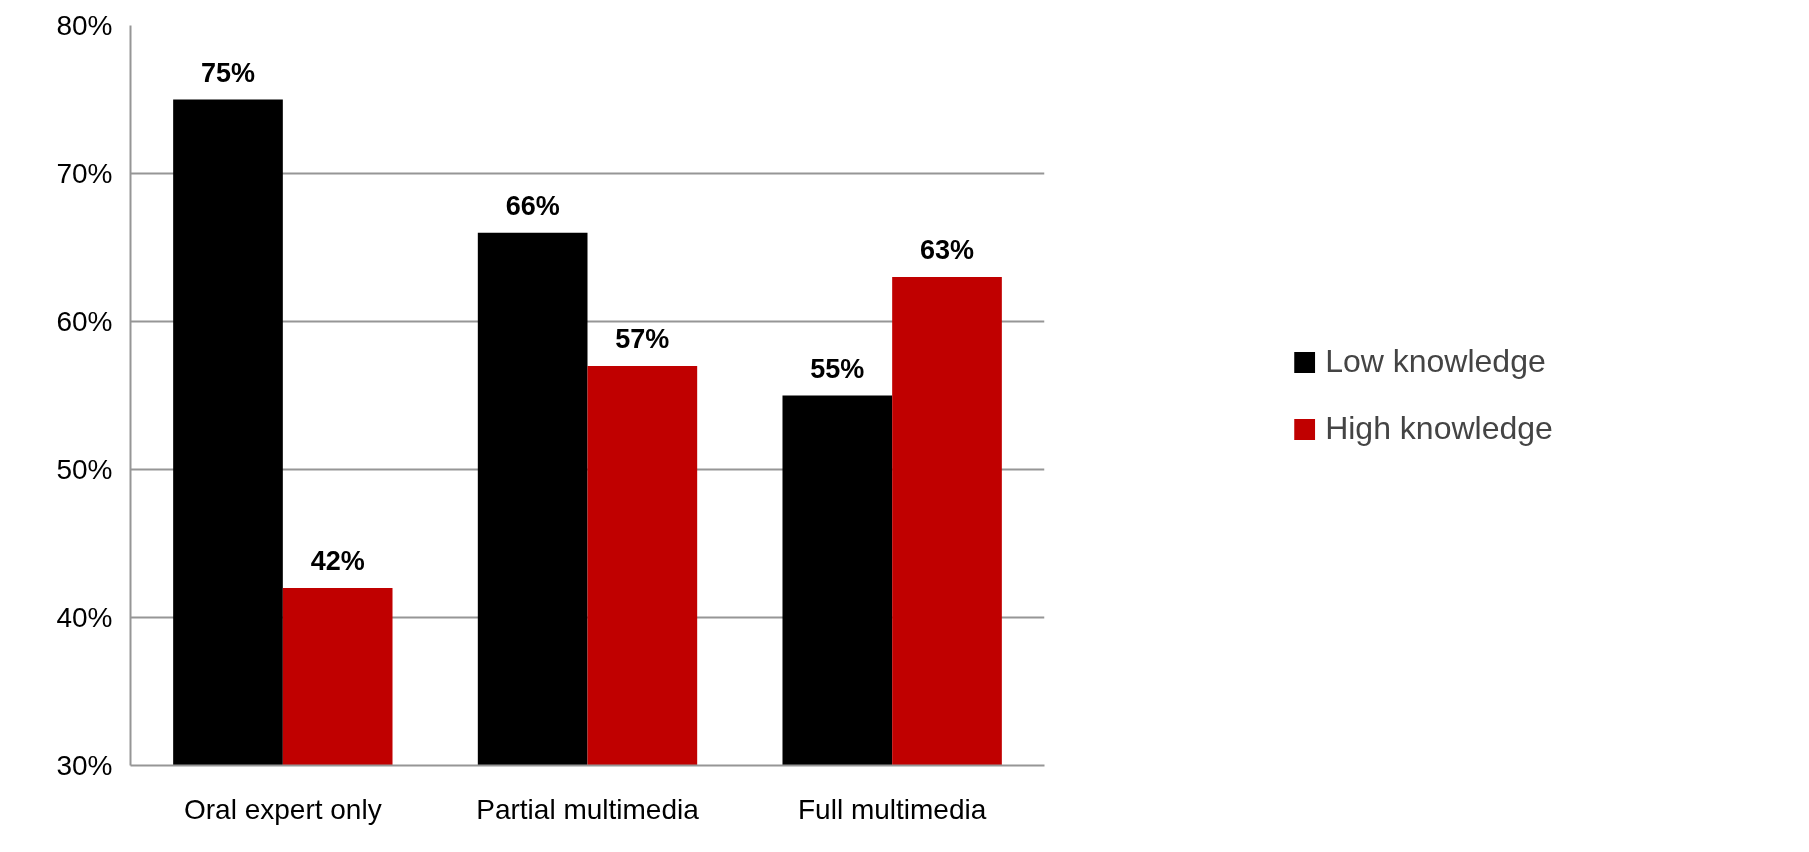 This screenshot has width=1809, height=852. Describe the element at coordinates (588, 809) in the screenshot. I see `x-tick-label: Partial multimedia` at that location.